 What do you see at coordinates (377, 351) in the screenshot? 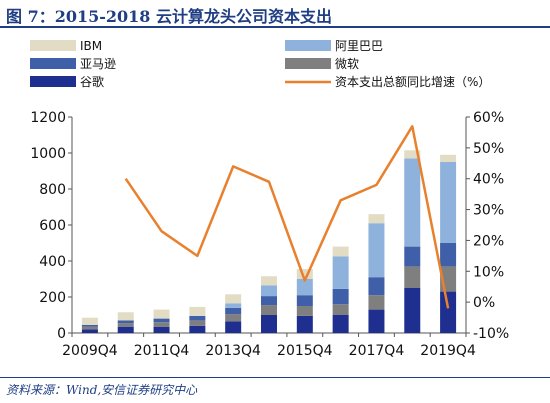
I see `x-tick-label: 2017Q4` at bounding box center [377, 351].